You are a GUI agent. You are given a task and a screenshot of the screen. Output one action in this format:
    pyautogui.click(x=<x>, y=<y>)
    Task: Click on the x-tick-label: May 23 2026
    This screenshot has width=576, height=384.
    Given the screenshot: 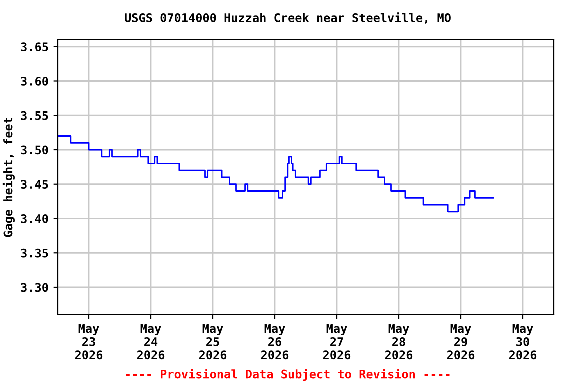 What is the action you would take?
    pyautogui.click(x=89, y=342)
    